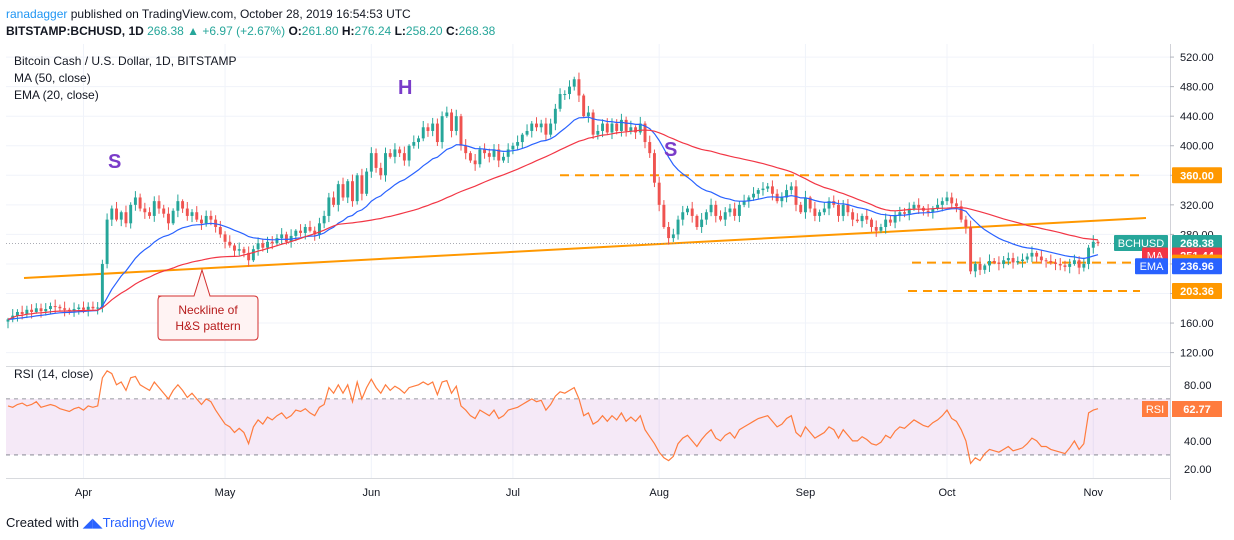 This screenshot has height=540, width=1234. Describe the element at coordinates (208, 304) in the screenshot. I see `neckline-callout: Neckline of H&S pattern` at that location.